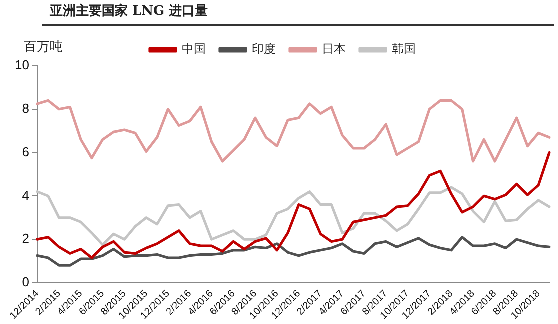 This screenshot has height=324, width=558. What do you see at coordinates (26, 152) in the screenshot?
I see `y-tick-label: 6` at bounding box center [26, 152].